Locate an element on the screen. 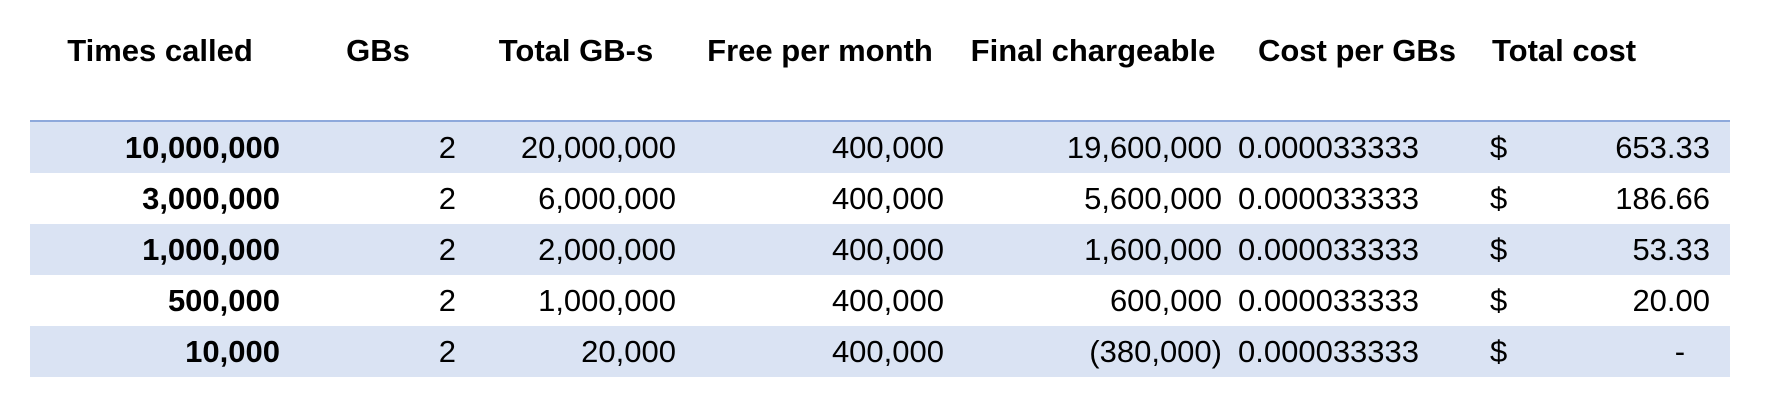 This screenshot has height=410, width=1766. cell-final-chargeable: 19,600,000 is located at coordinates (1093, 147).